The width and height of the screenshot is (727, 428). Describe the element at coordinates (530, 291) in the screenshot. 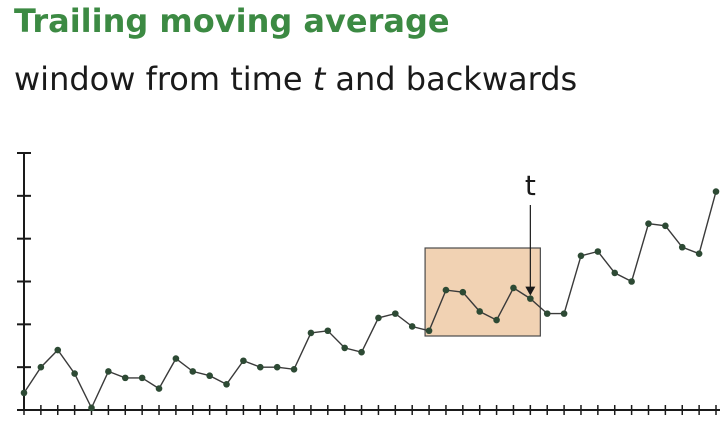

I see `marker-arrow-head` at that location.